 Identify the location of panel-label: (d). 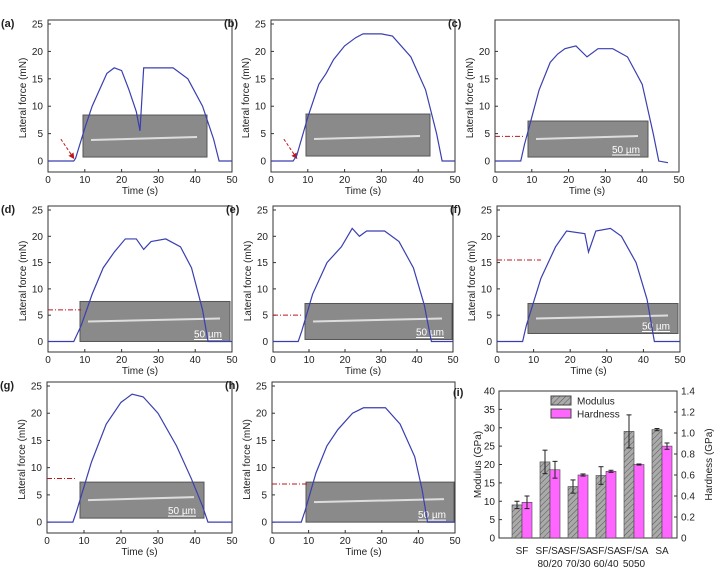
(8, 210).